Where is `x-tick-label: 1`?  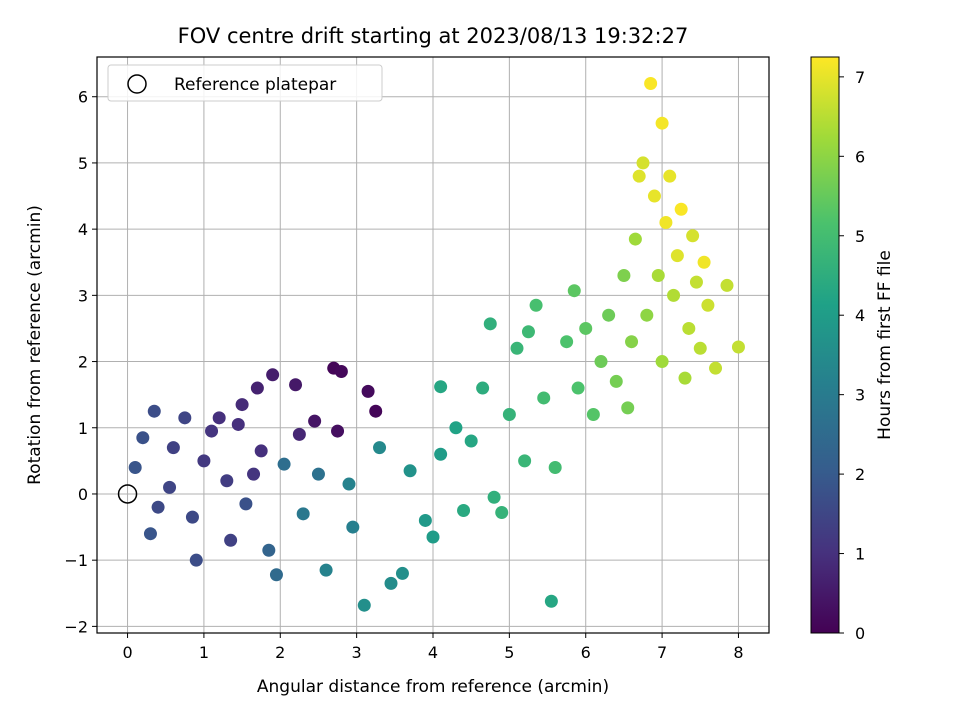 x-tick-label: 1 is located at coordinates (204, 652).